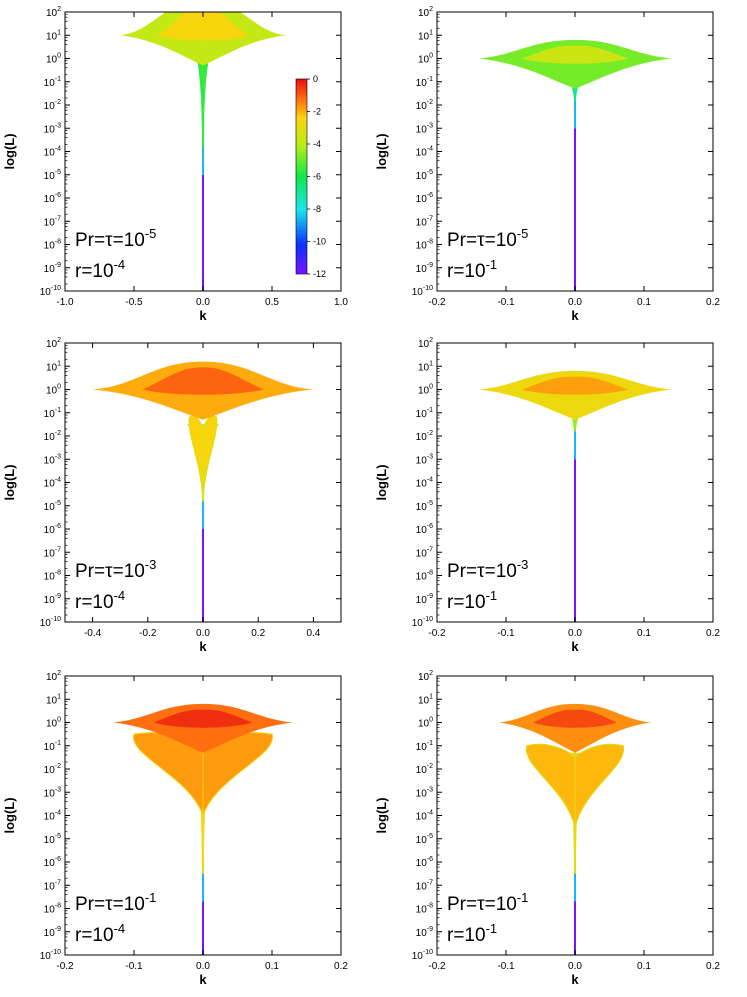 This screenshot has height=997, width=747. What do you see at coordinates (317, 144) in the screenshot?
I see `colorbar-tick-label: -4` at bounding box center [317, 144].